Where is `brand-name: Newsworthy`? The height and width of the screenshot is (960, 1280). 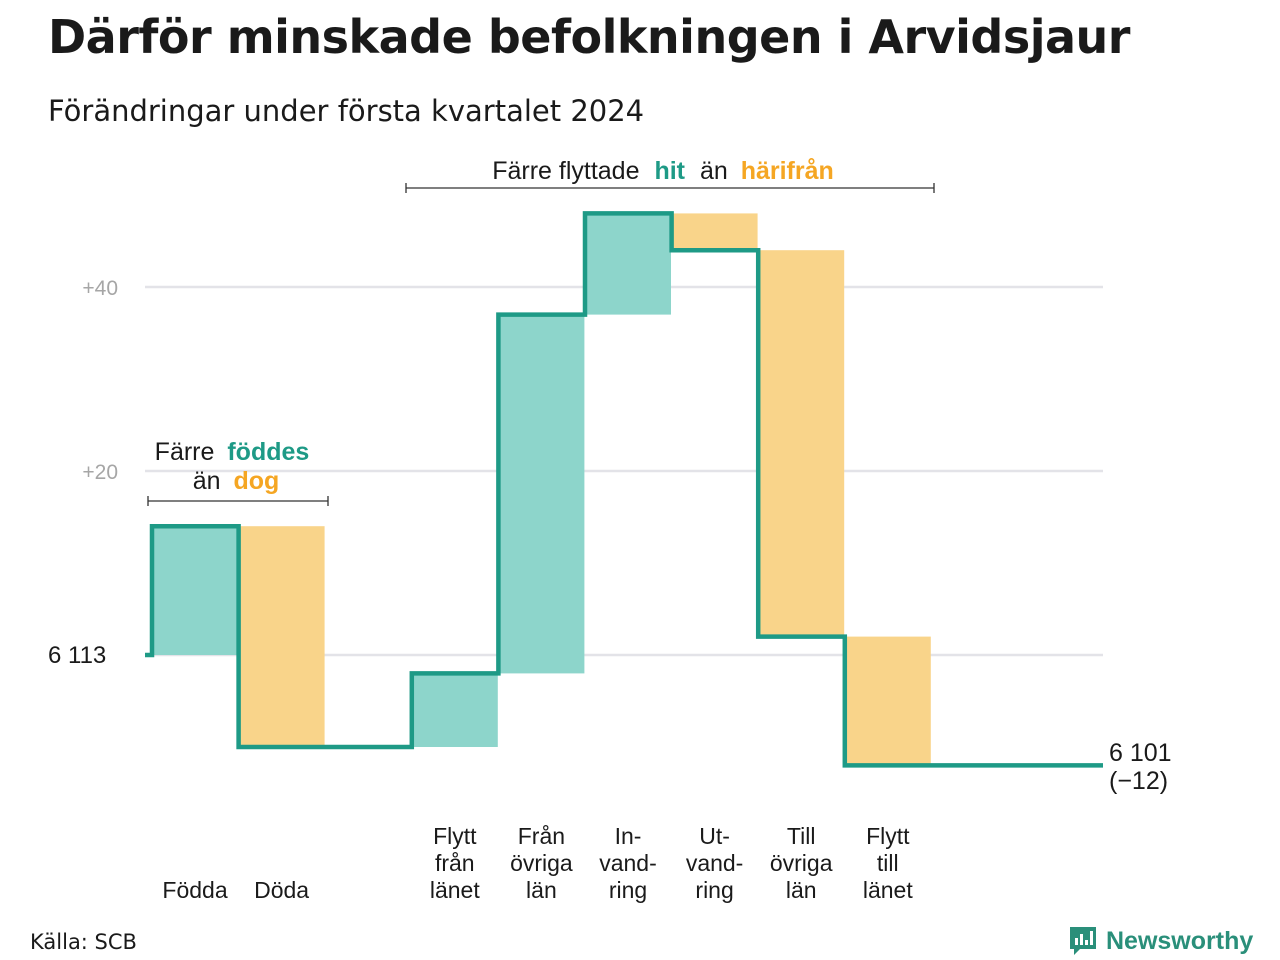 brand-name: Newsworthy is located at coordinates (1180, 940).